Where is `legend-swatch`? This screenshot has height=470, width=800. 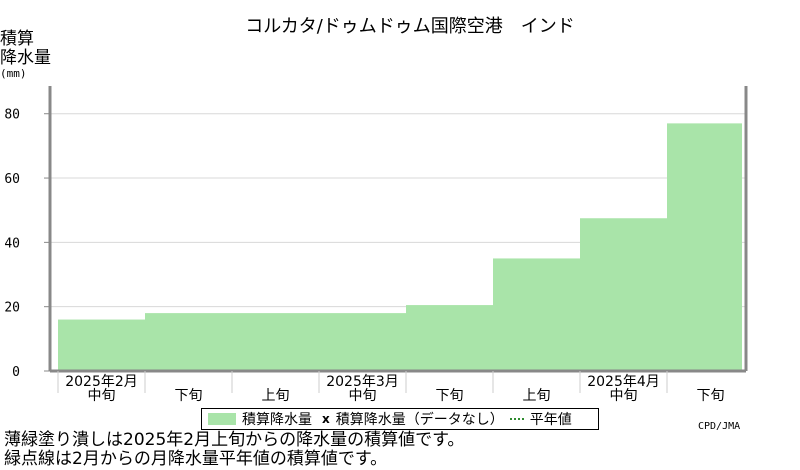
legend-swatch is located at coordinates (222, 419).